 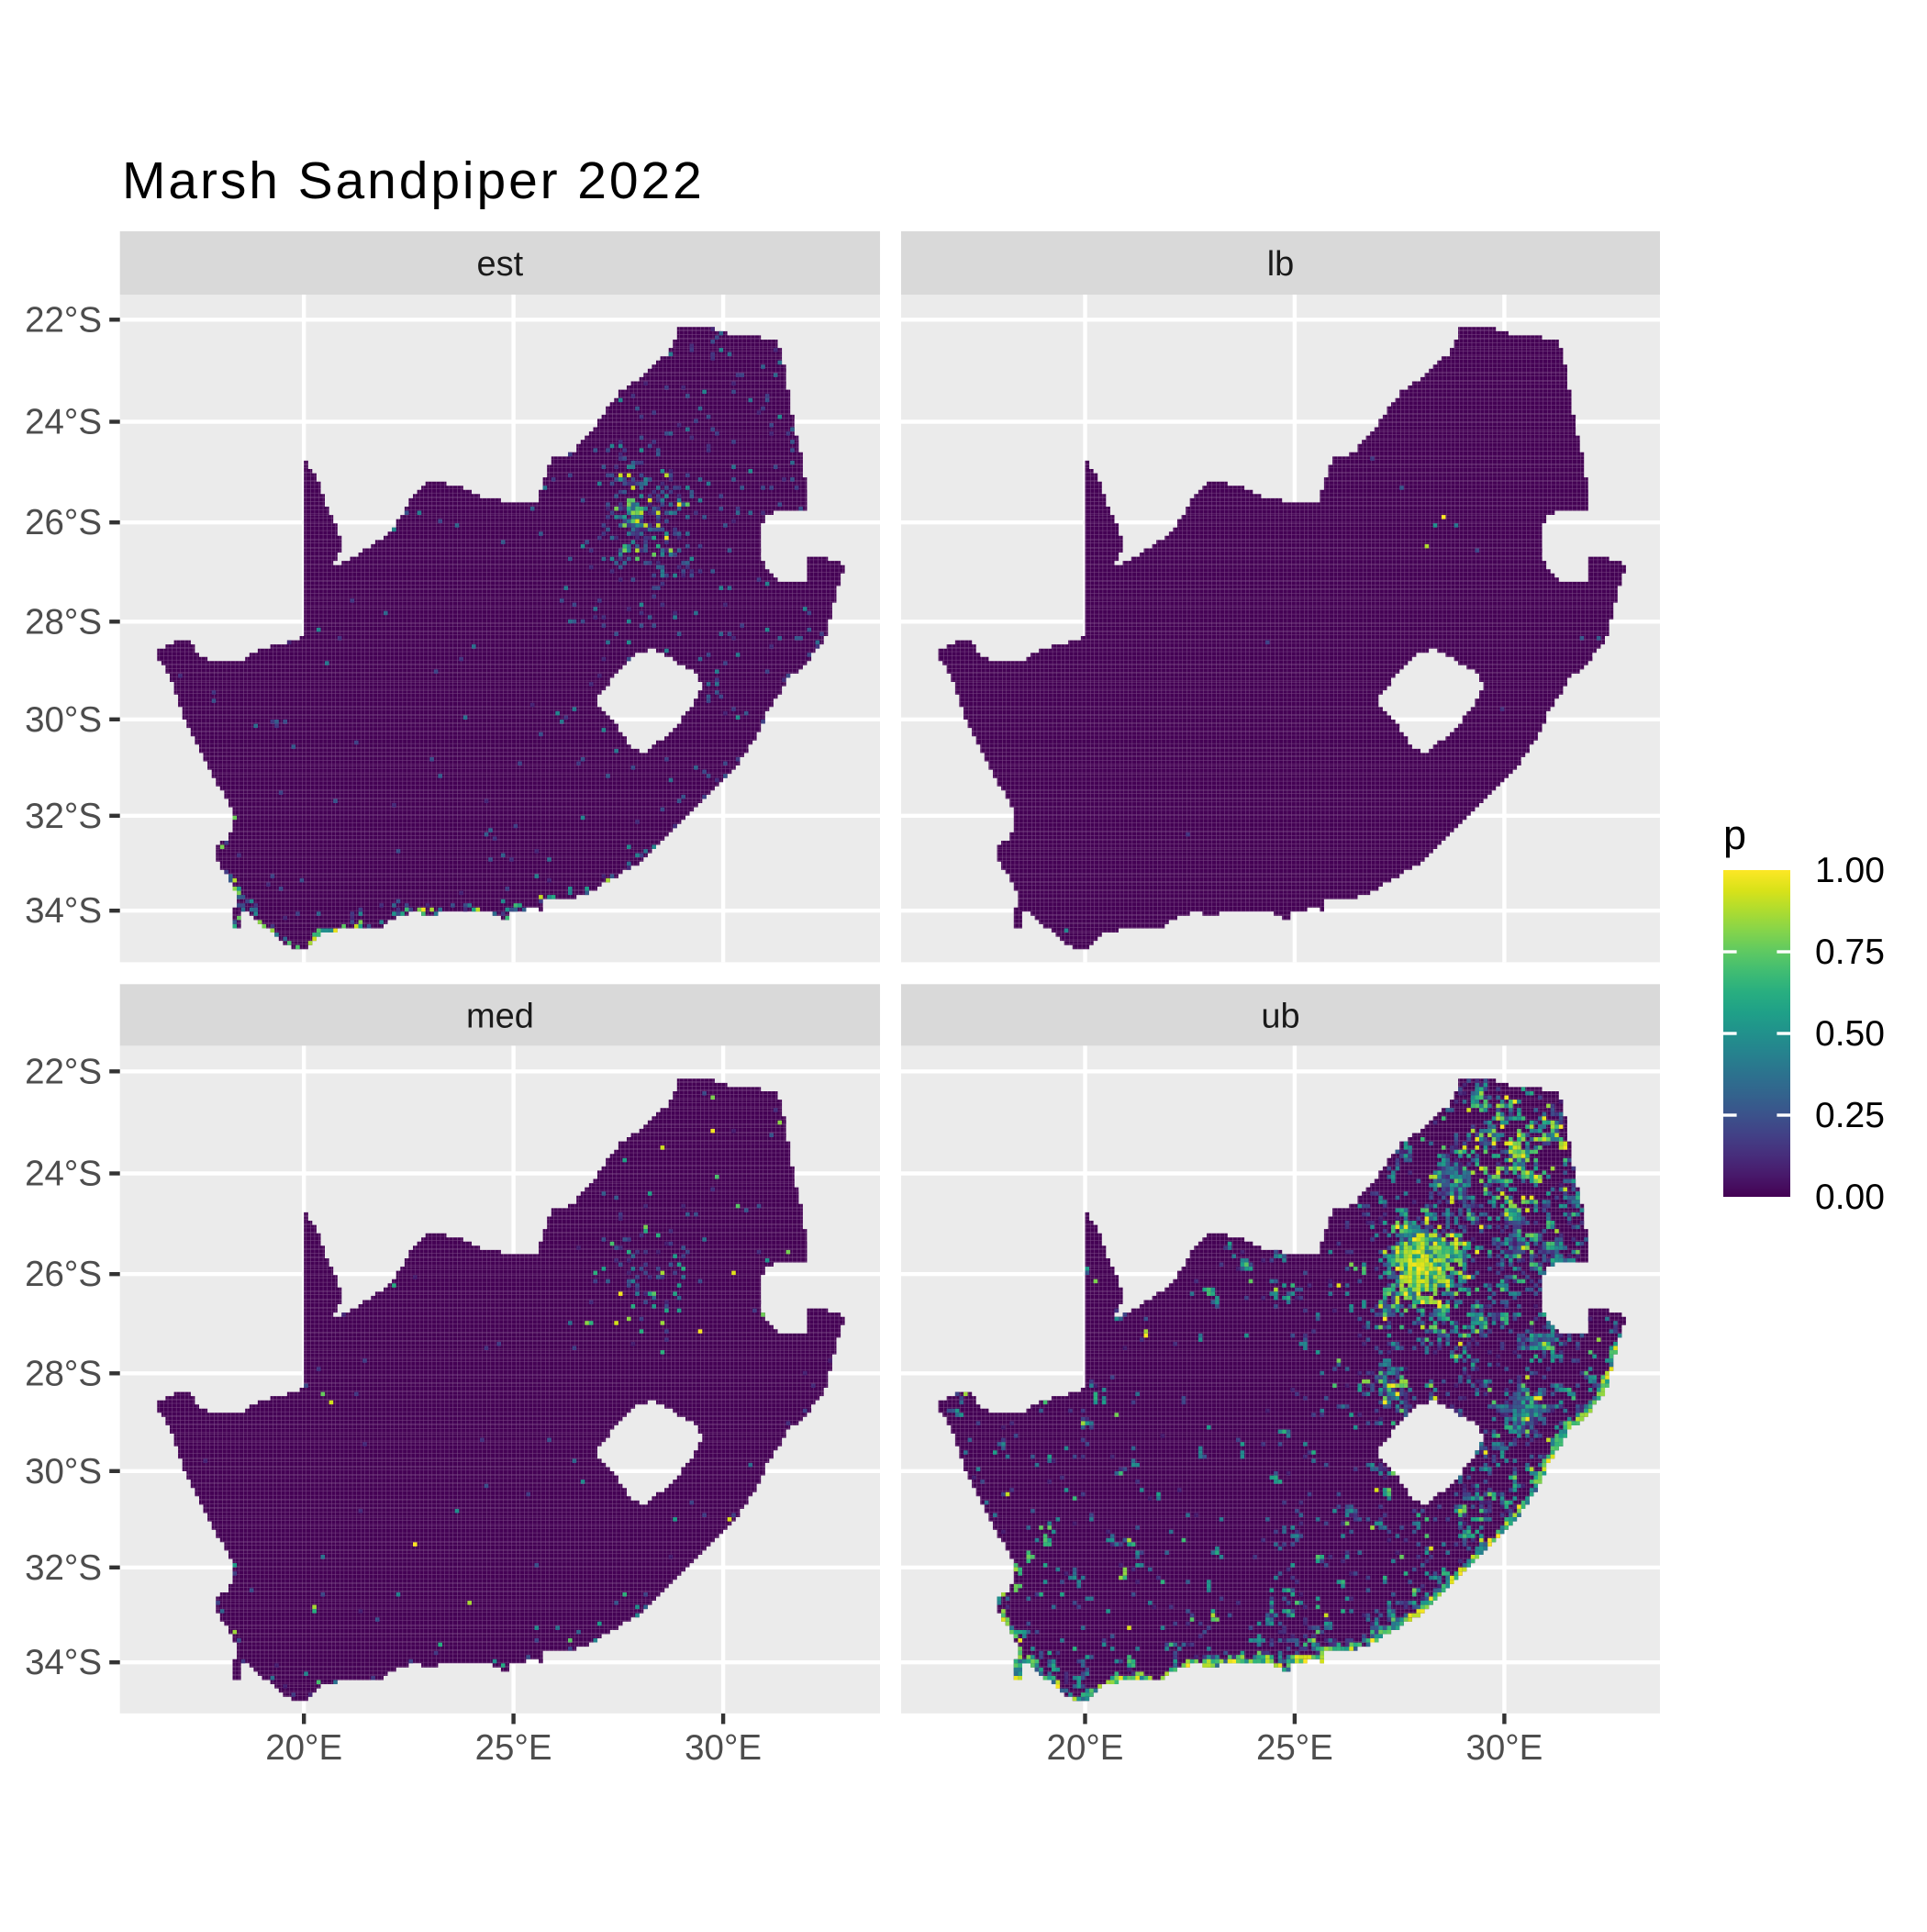 What do you see at coordinates (1280, 1016) in the screenshot?
I see `svg-text: ub` at bounding box center [1280, 1016].